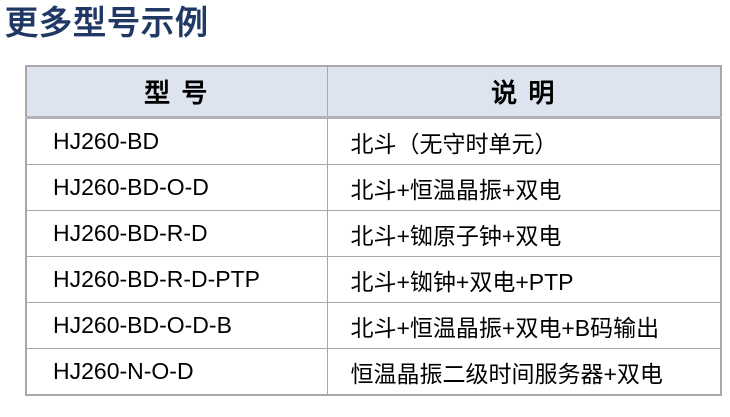 The image size is (730, 417). I want to click on table-row: HJ260-BD-O-D-B 北斗+恒温晶振+双电+B码输出, so click(373, 325).